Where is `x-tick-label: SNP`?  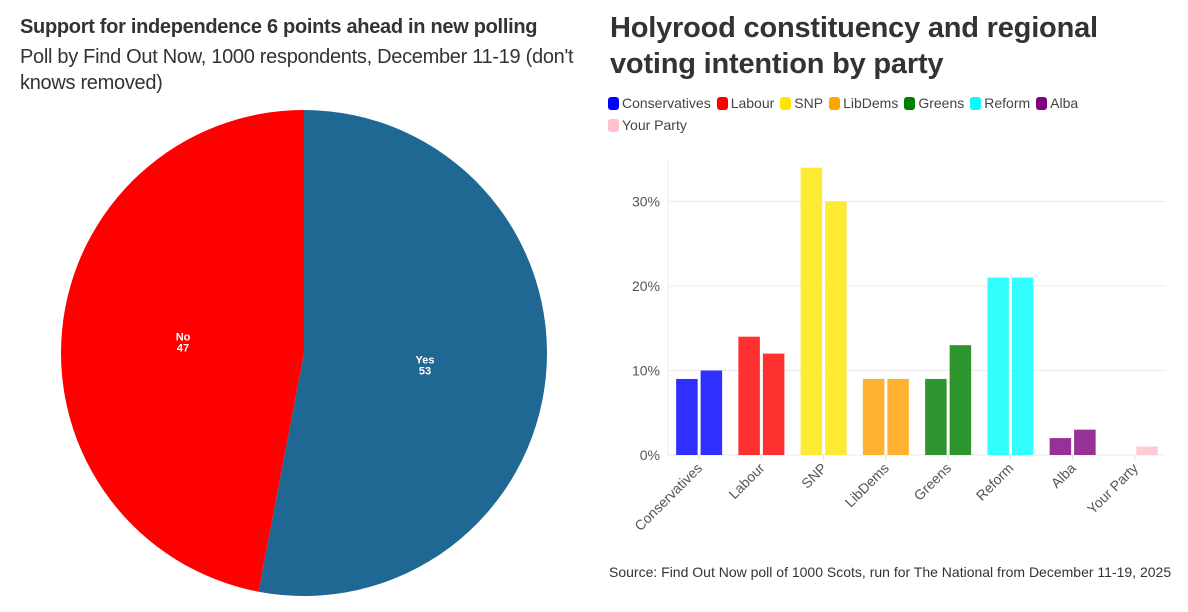 x-tick-label: SNP is located at coordinates (814, 476).